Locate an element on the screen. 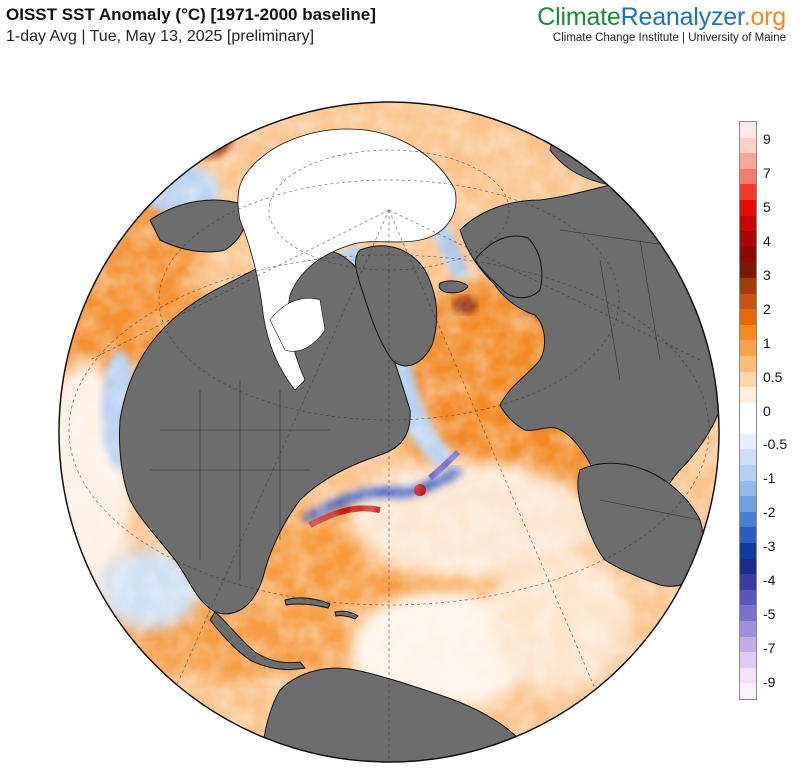 The image size is (800, 774). colorbar-tick-label: -7 is located at coordinates (769, 648).